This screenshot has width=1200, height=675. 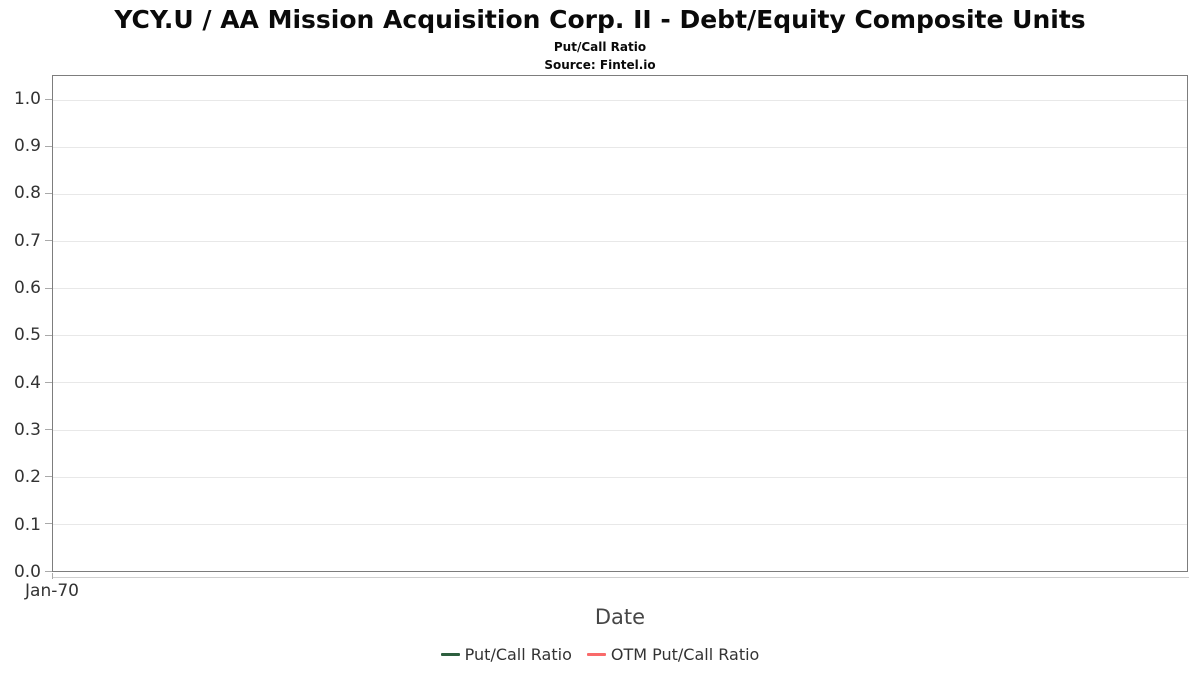 What do you see at coordinates (685, 654) in the screenshot?
I see `legend-label: OTM Put/Call Ratio` at bounding box center [685, 654].